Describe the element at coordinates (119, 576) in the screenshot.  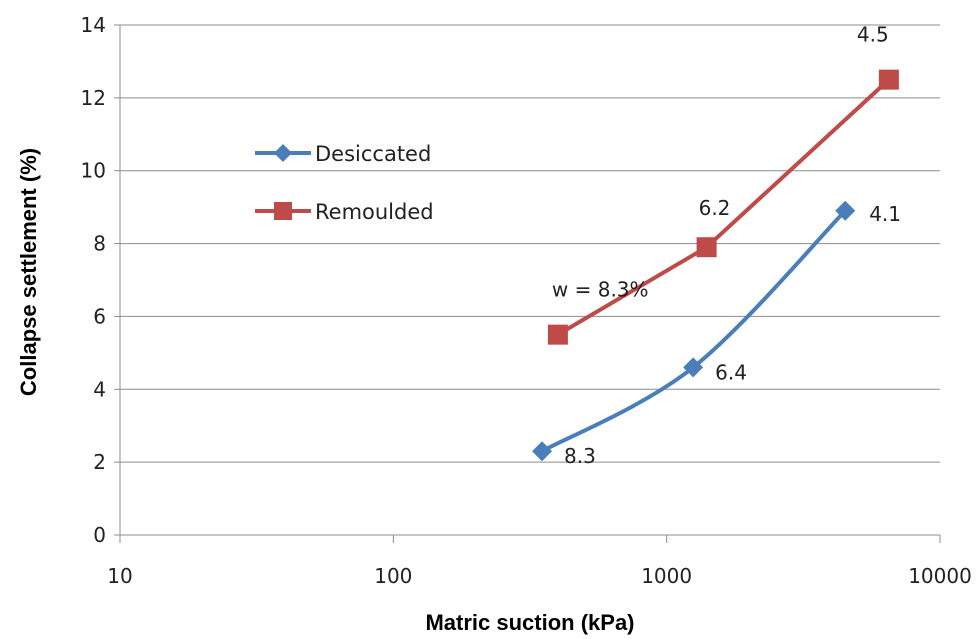
I see `x-tick-label: 10` at that location.